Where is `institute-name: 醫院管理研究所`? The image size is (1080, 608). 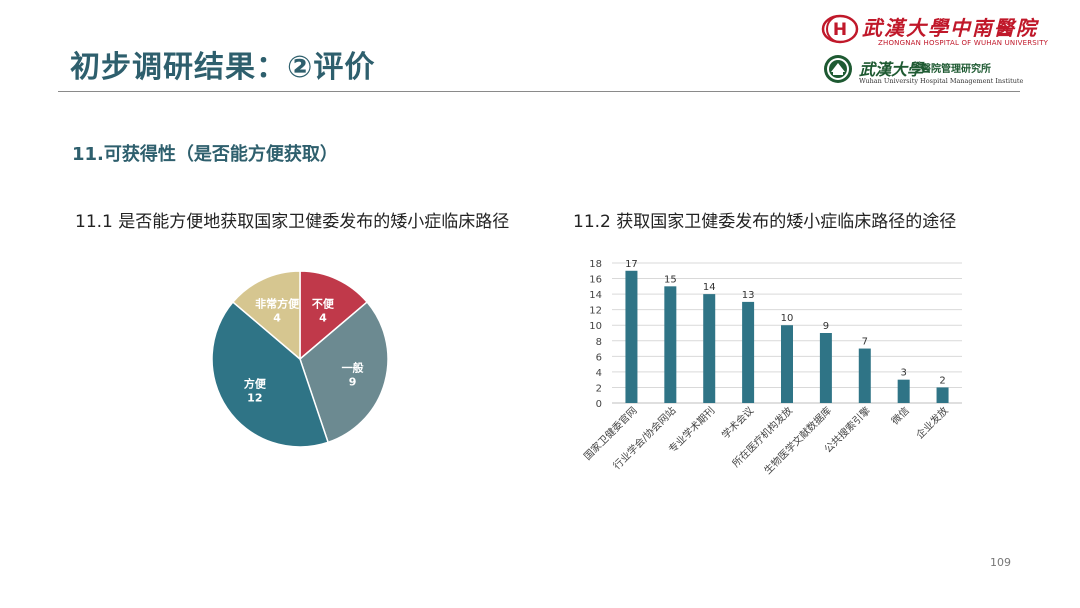
institute-name: 醫院管理研究所 is located at coordinates (956, 69).